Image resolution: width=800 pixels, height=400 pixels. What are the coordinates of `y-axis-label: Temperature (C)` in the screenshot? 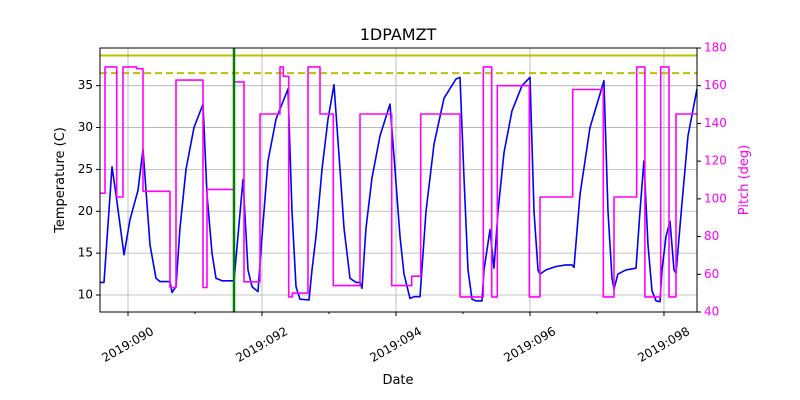 It's located at (60, 180).